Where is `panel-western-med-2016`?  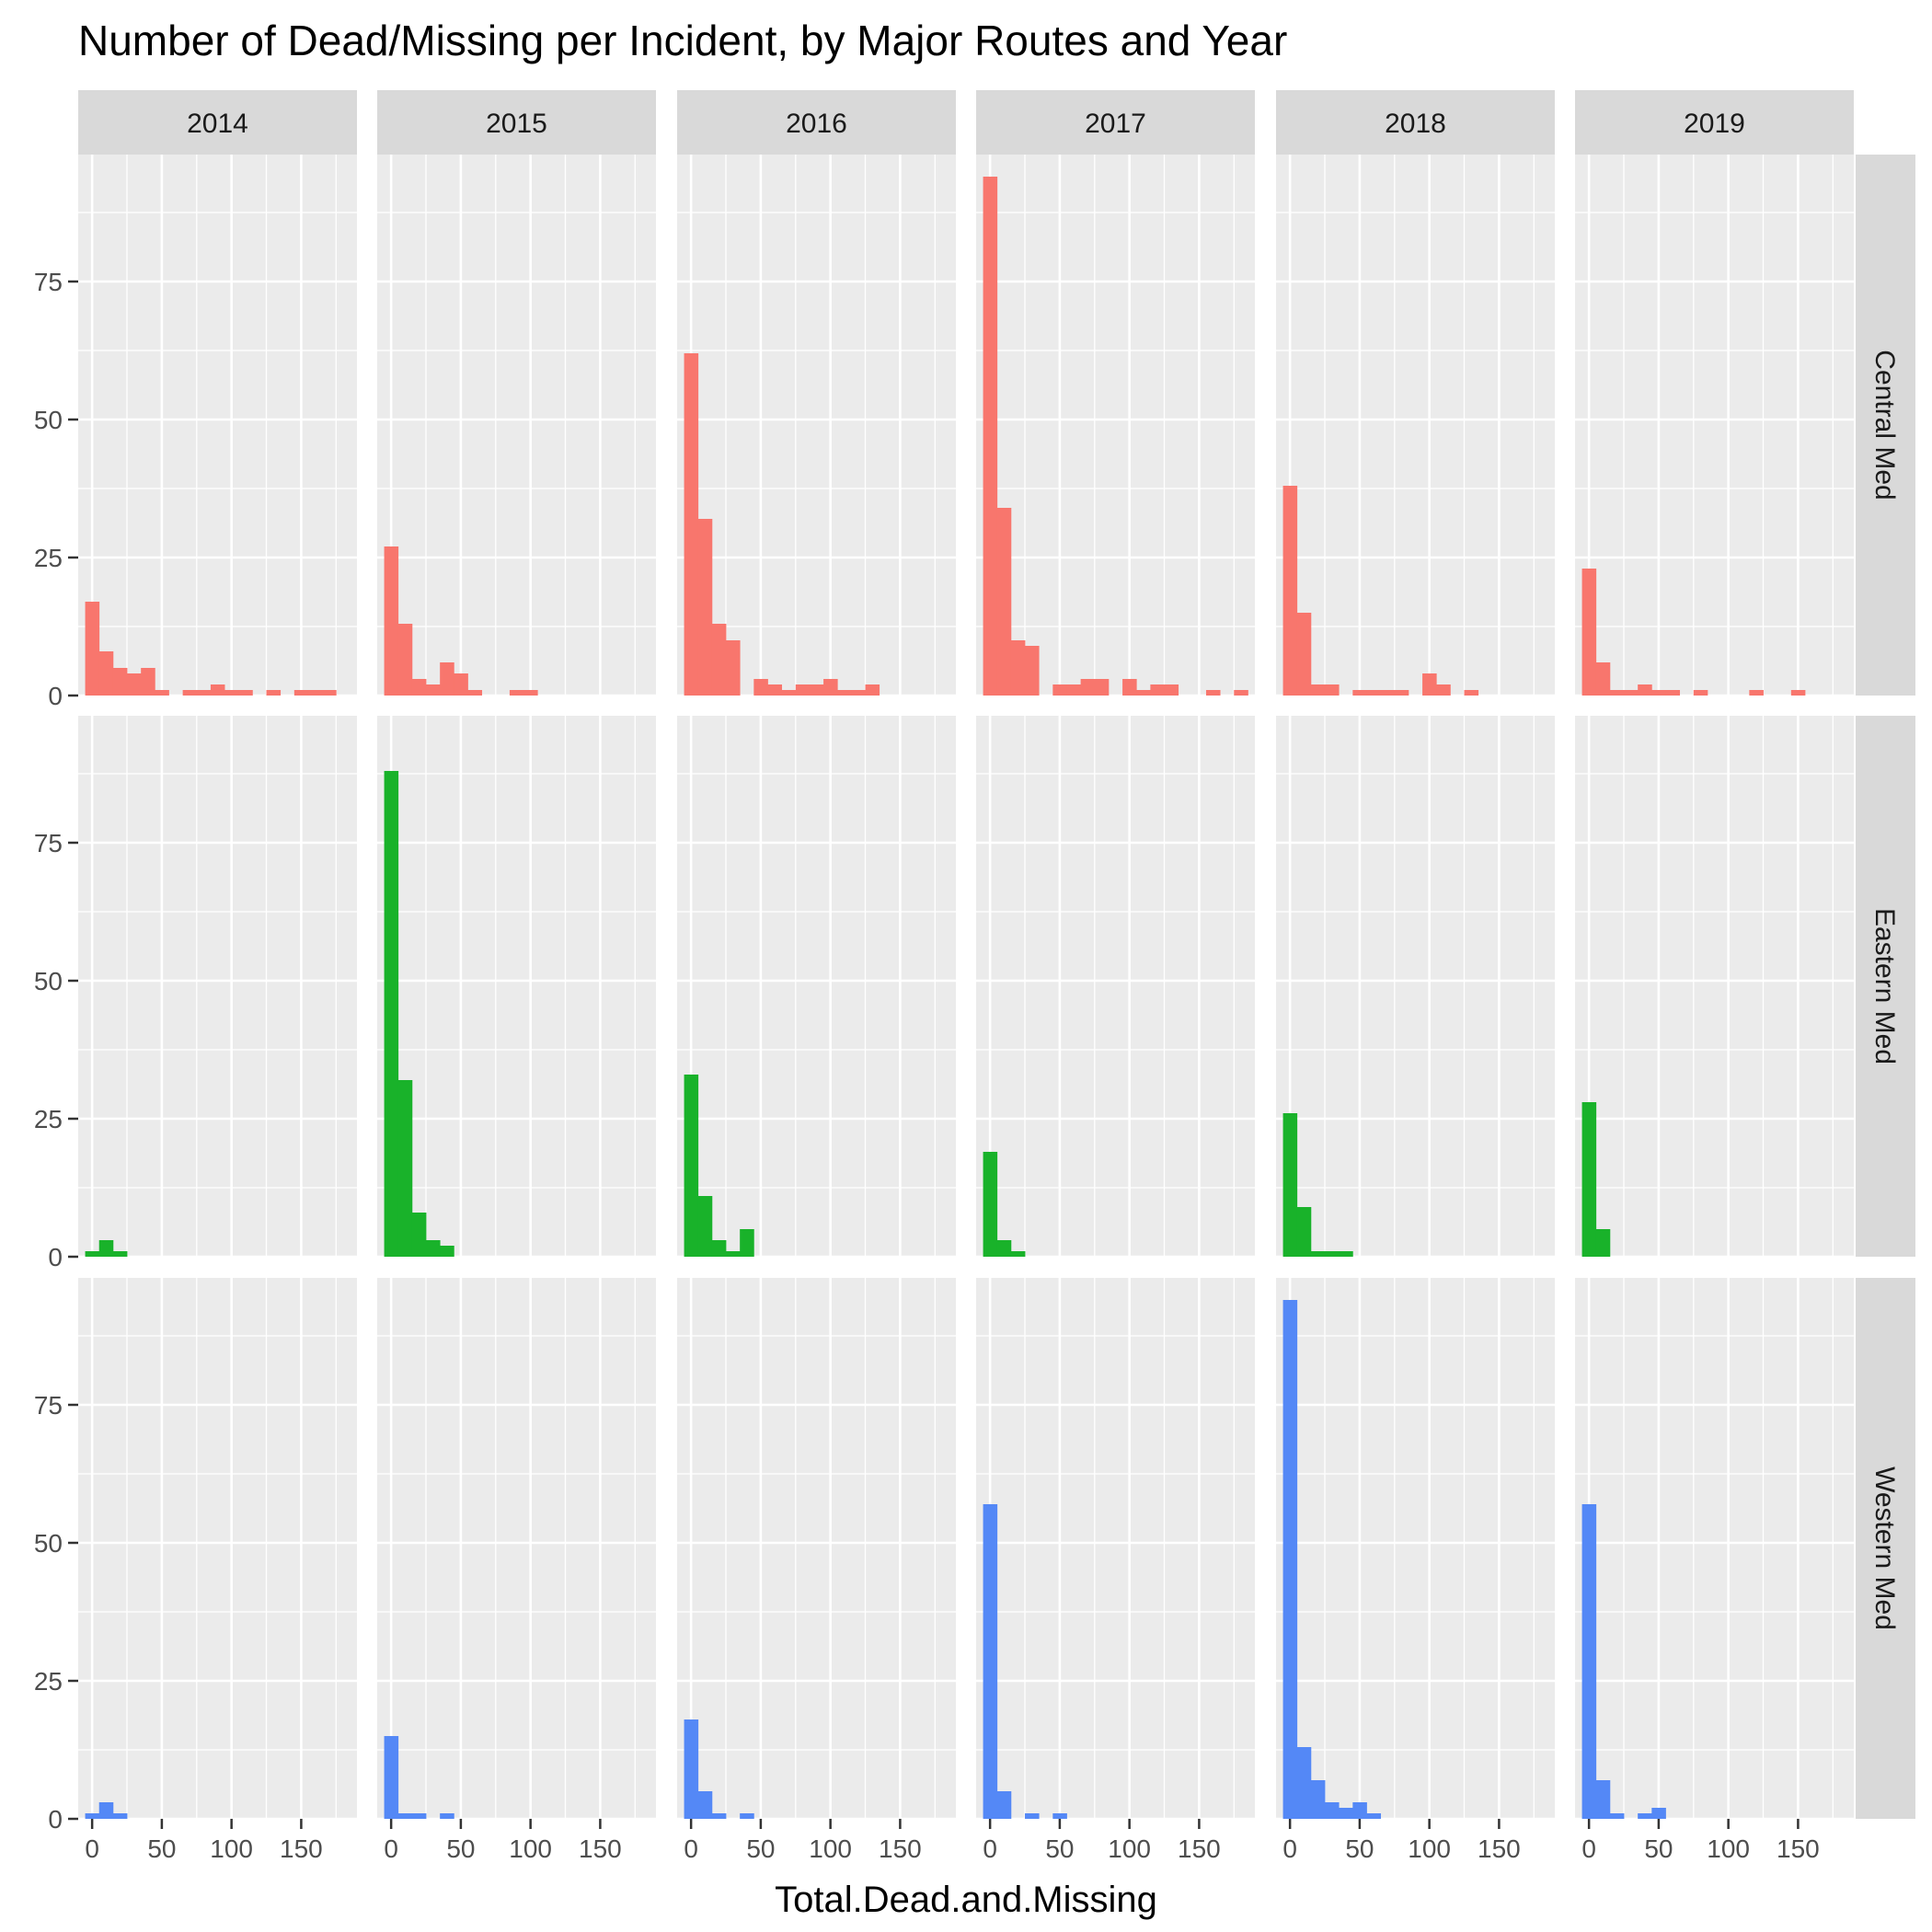
panel-western-med-2016 is located at coordinates (816, 1549).